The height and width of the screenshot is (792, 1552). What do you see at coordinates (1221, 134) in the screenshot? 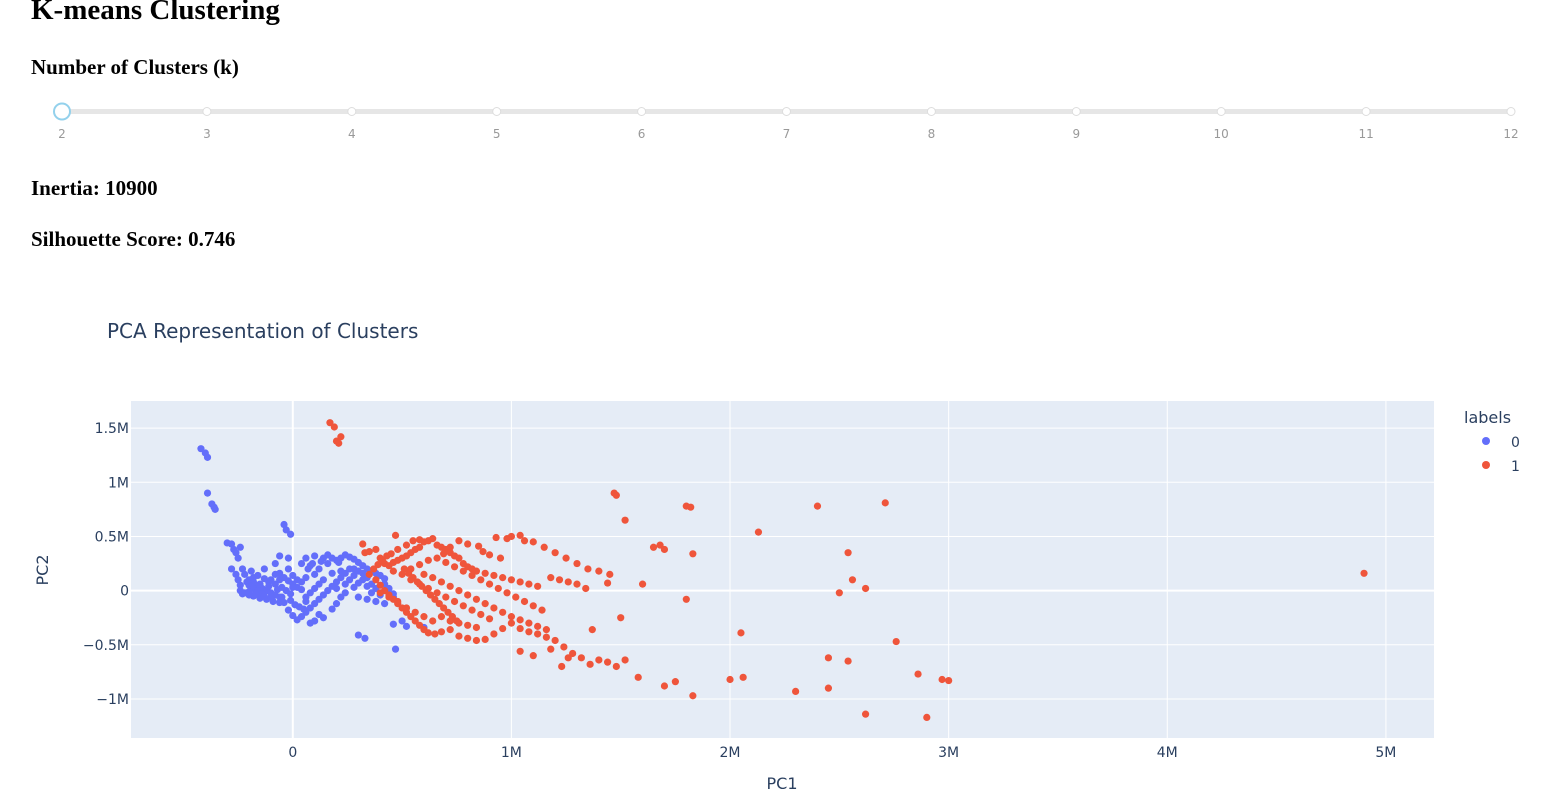
I see `slider-mark-10: 10` at bounding box center [1221, 134].